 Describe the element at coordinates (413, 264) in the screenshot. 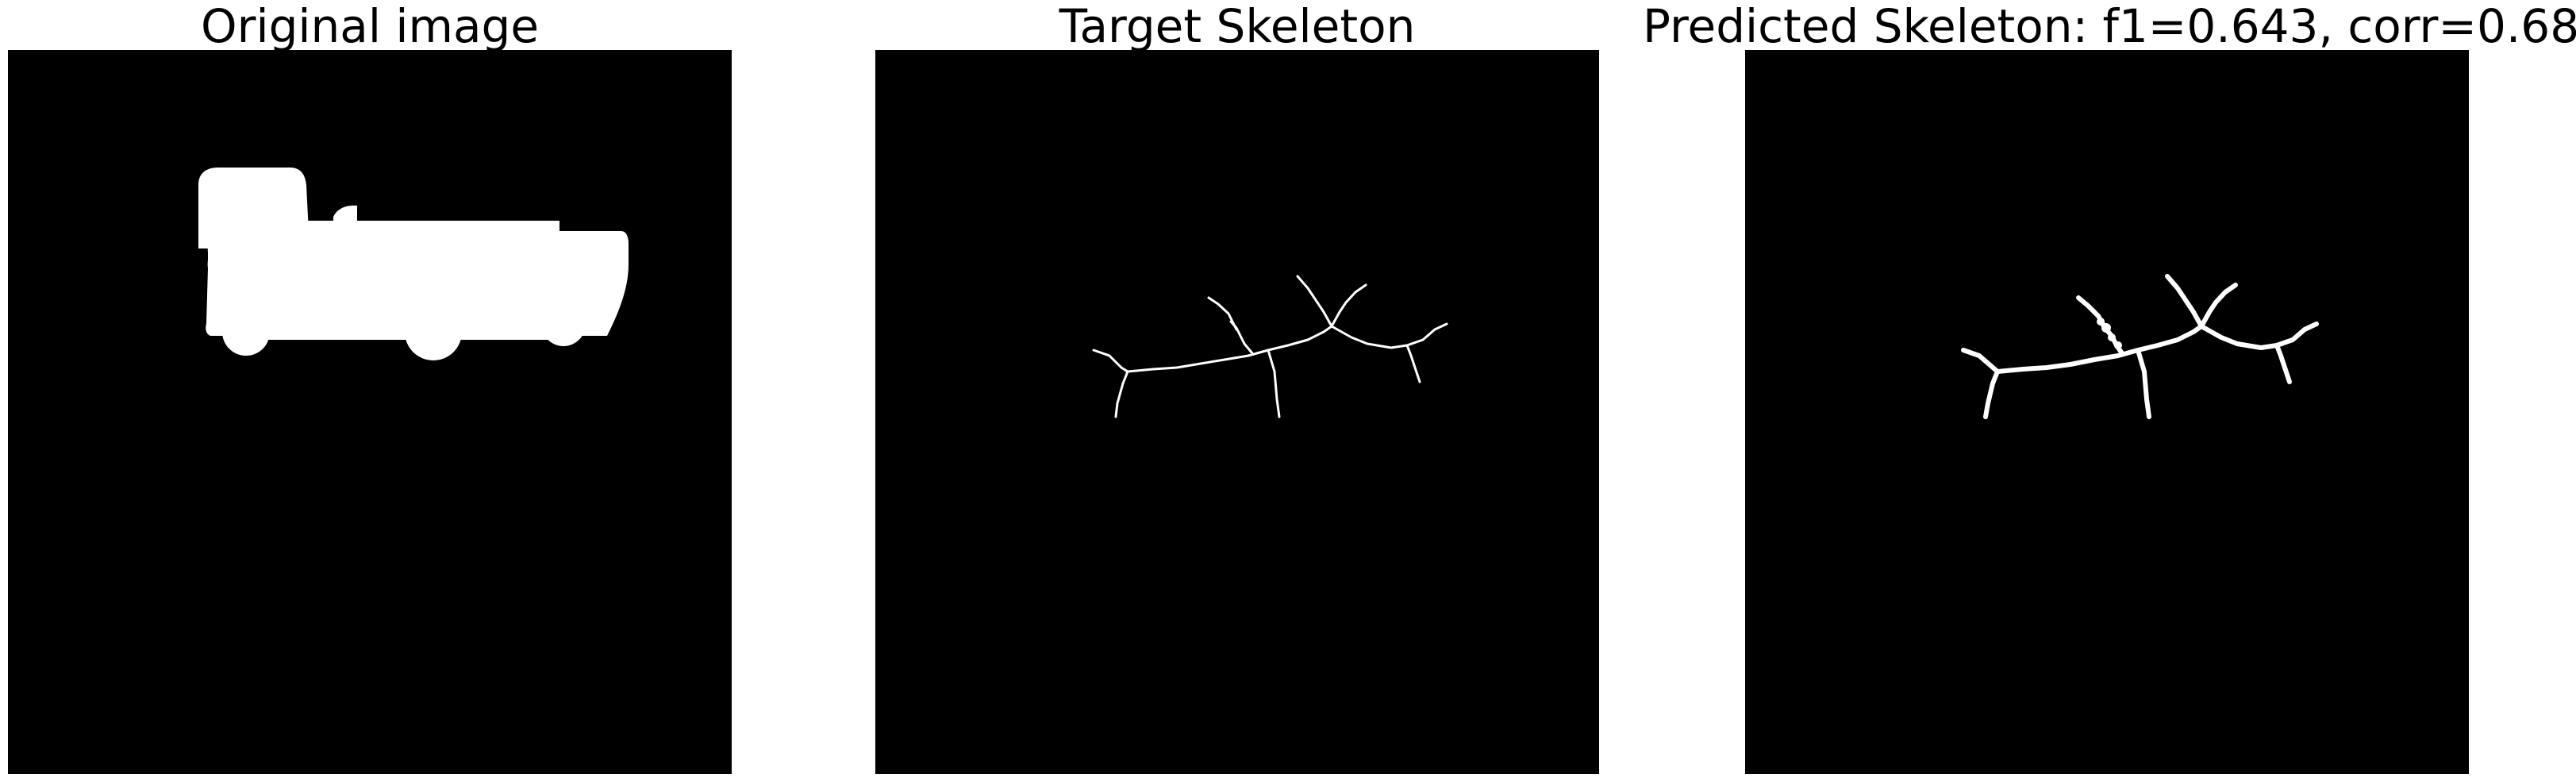

I see `truck-silhouette` at that location.